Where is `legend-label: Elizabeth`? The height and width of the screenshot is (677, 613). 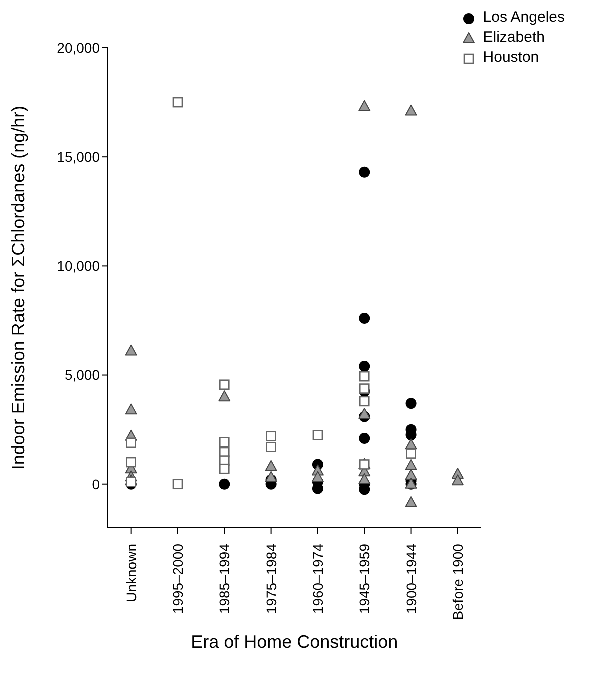
legend-label: Elizabeth is located at coordinates (514, 38).